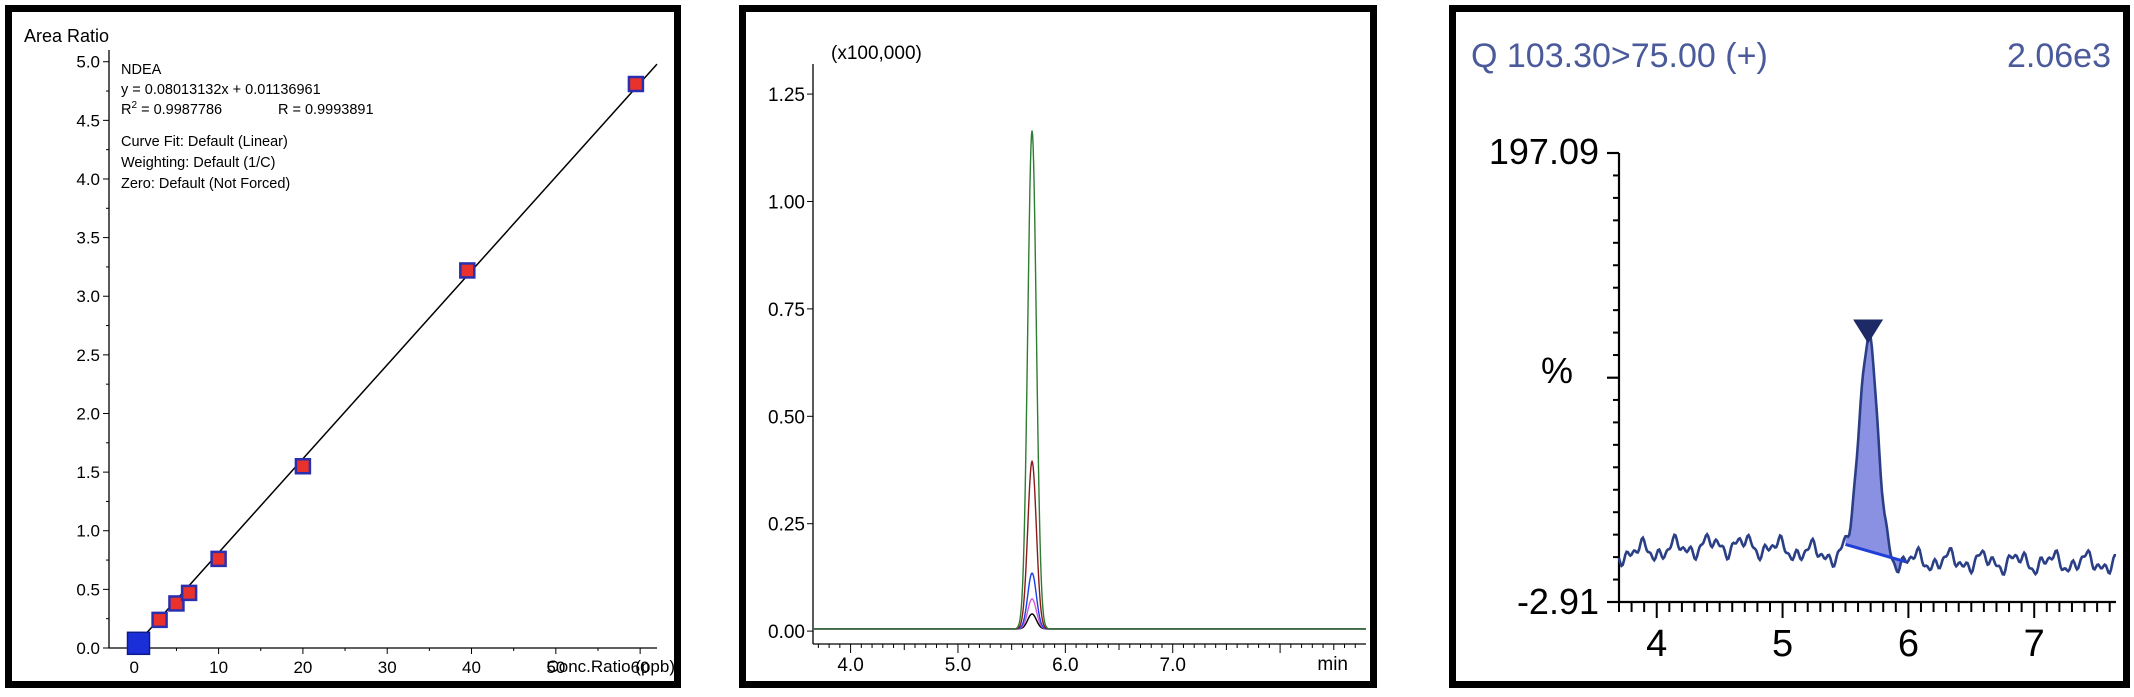  I want to click on curve-fit-label: Curve Fit: Default (Linear), so click(204, 142).